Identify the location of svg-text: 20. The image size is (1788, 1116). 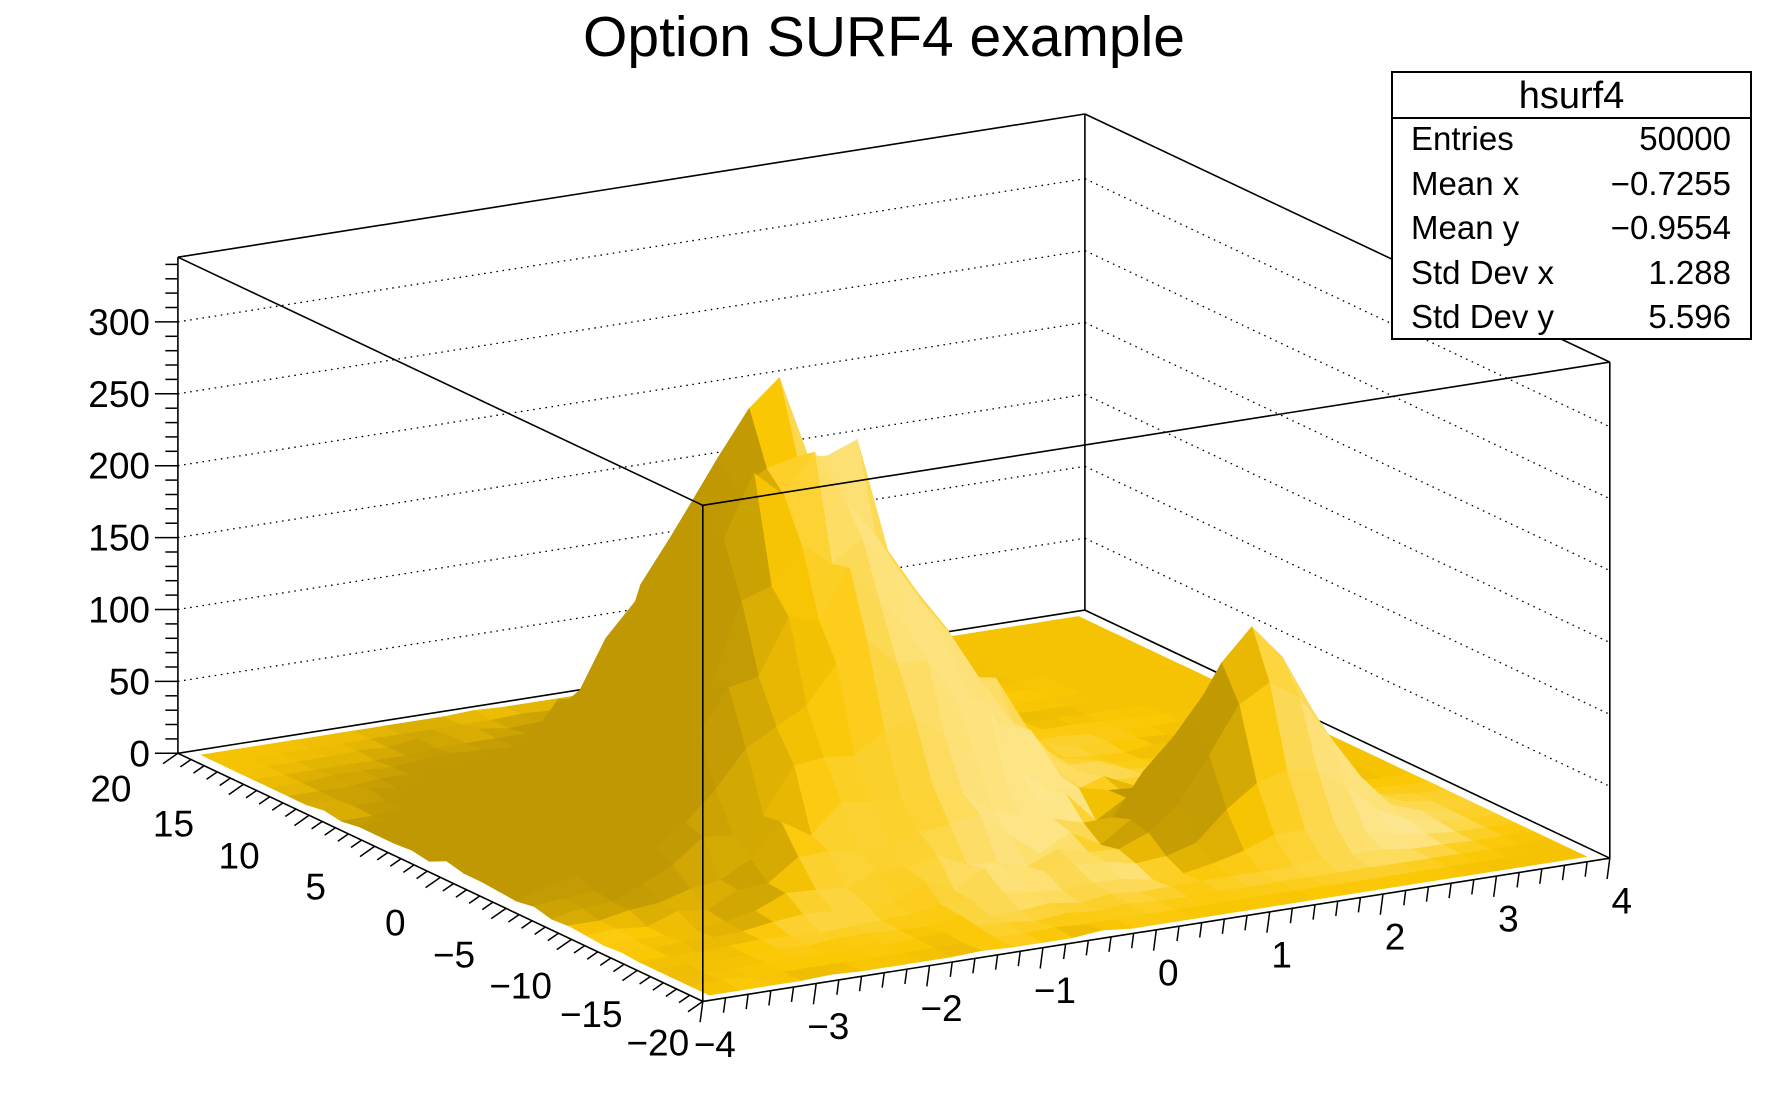
(110, 788).